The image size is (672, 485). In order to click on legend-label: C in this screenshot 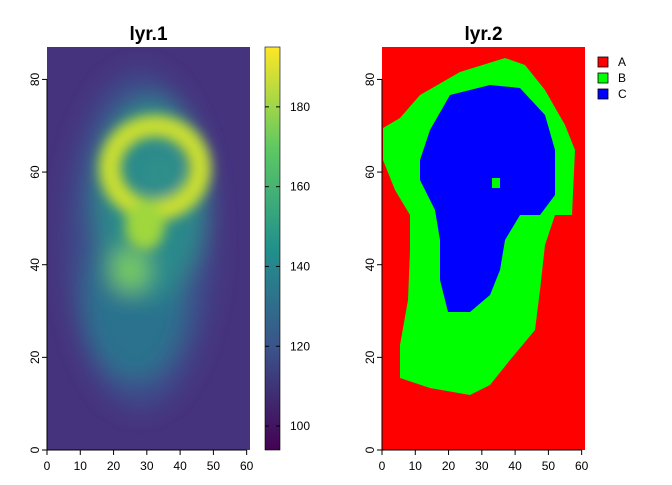, I will do `click(622, 94)`.